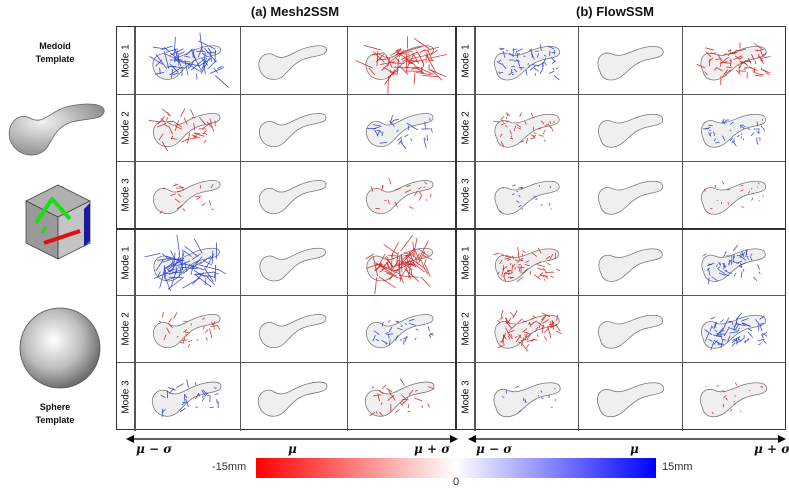 The image size is (789, 488). What do you see at coordinates (494, 449) in the screenshot?
I see `axis-label-minus-b: μ − σ` at bounding box center [494, 449].